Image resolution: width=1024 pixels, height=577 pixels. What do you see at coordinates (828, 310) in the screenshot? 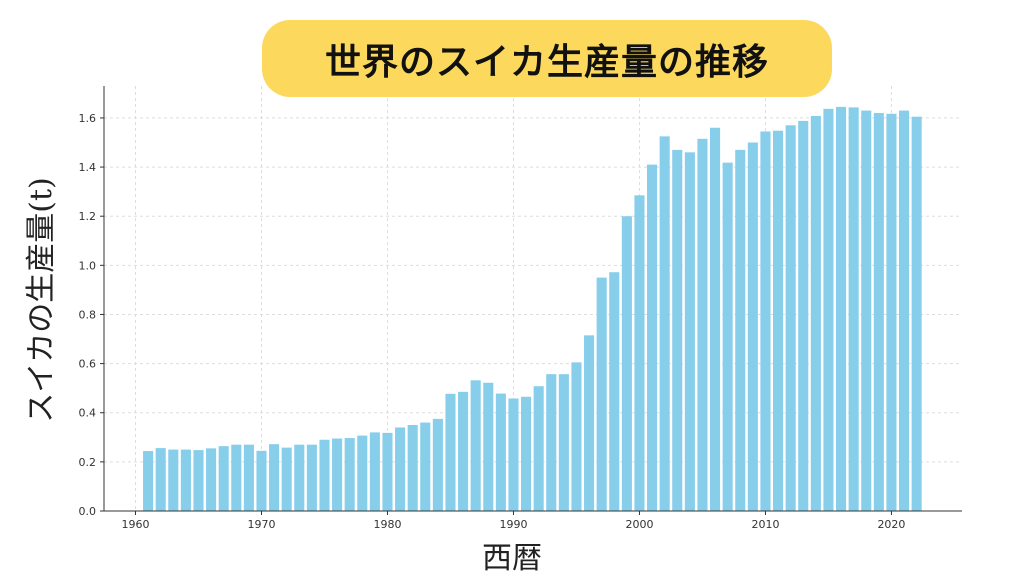
I see `bar-2015` at bounding box center [828, 310].